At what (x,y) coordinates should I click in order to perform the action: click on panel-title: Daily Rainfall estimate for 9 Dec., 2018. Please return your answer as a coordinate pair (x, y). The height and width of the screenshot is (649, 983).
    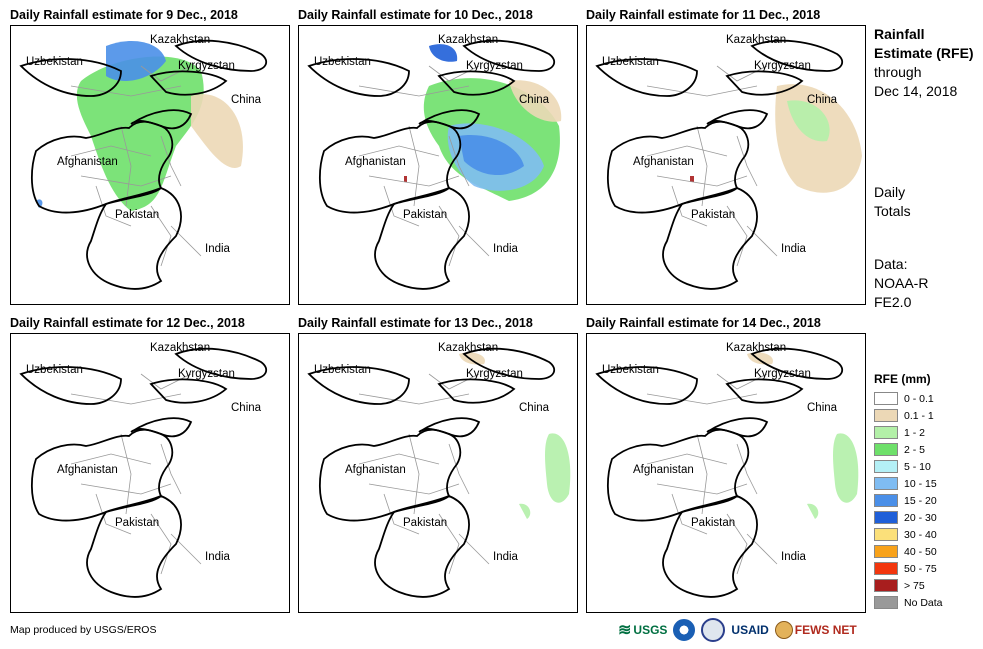
    Looking at the image, I should click on (124, 15).